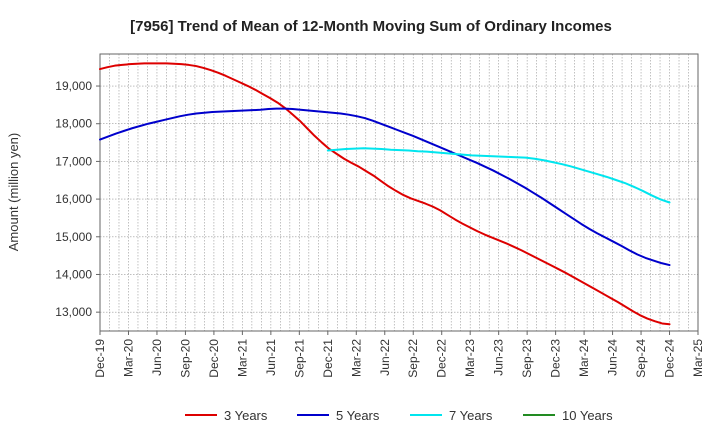  What do you see at coordinates (471, 415) in the screenshot?
I see `legend-label: 7 Years` at bounding box center [471, 415].